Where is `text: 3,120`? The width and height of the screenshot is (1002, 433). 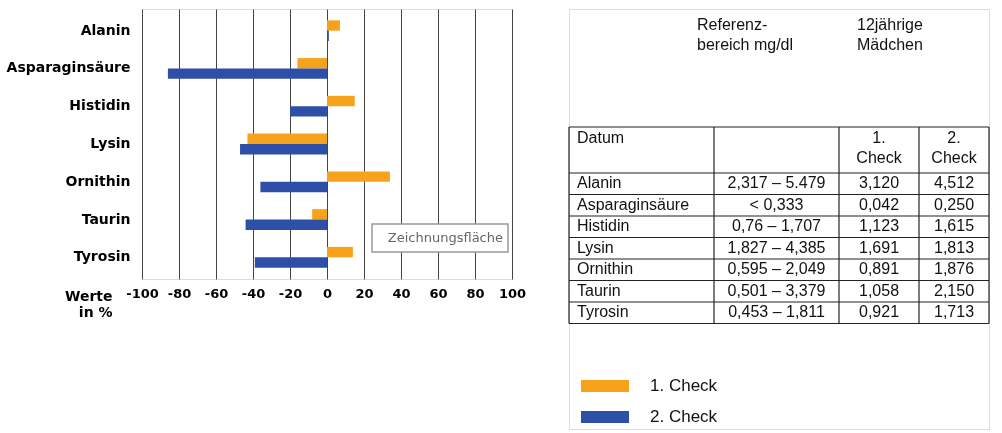 text: 3,120 is located at coordinates (879, 182).